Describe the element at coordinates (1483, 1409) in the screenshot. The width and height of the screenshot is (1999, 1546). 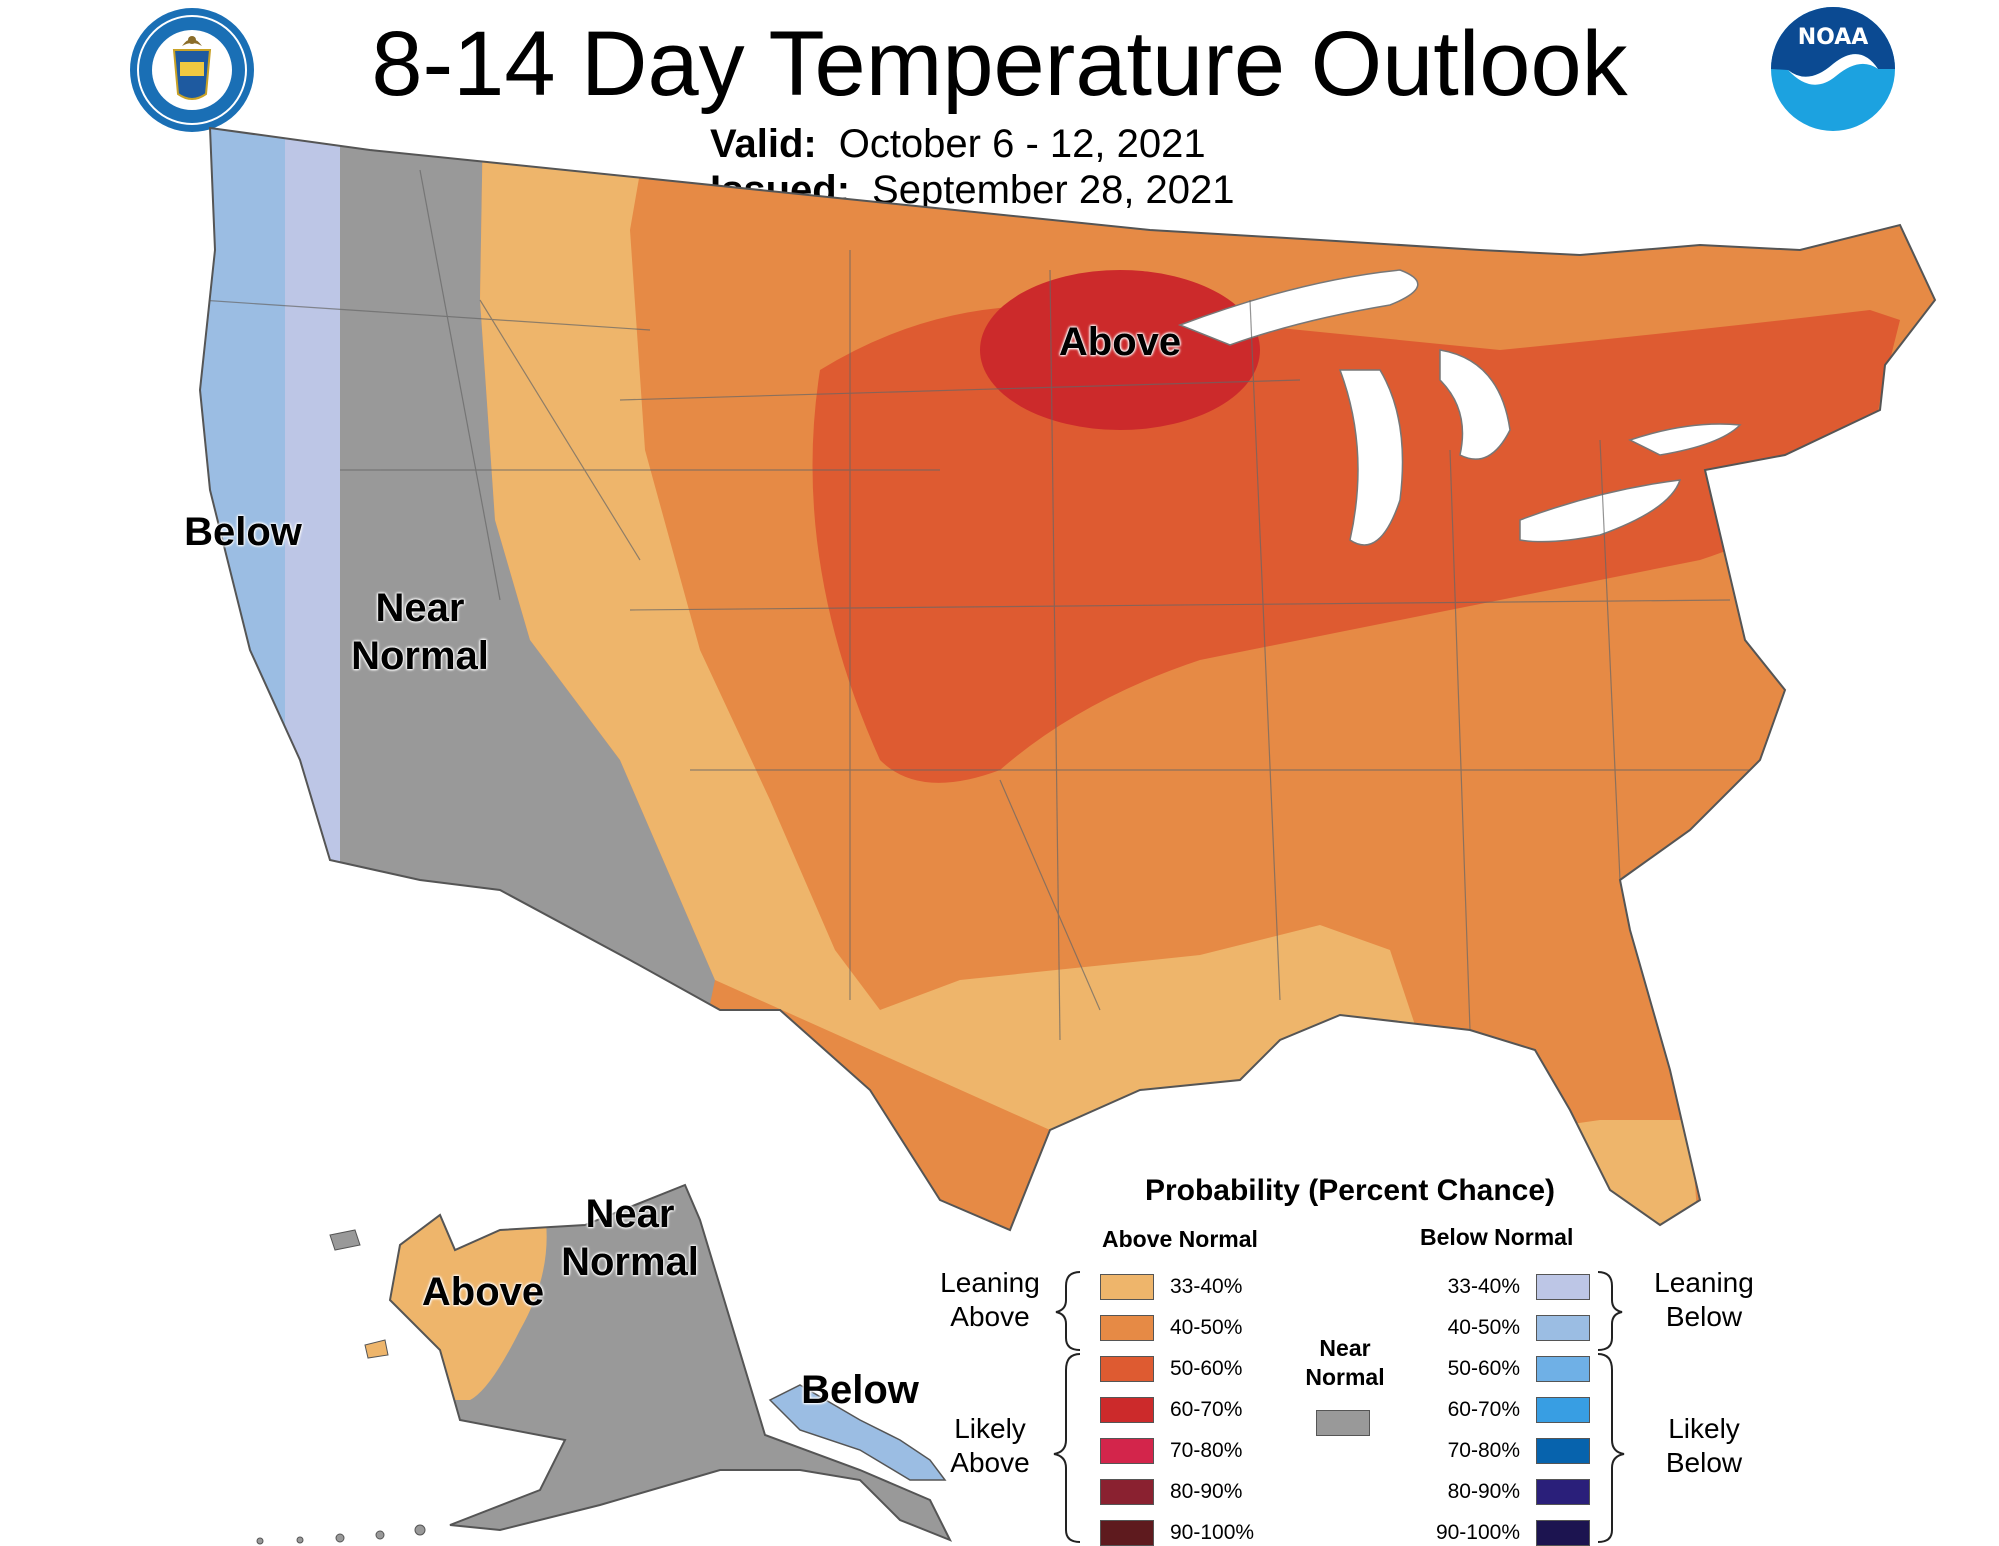
I see `legend-below-range-label: 60-70%` at that location.